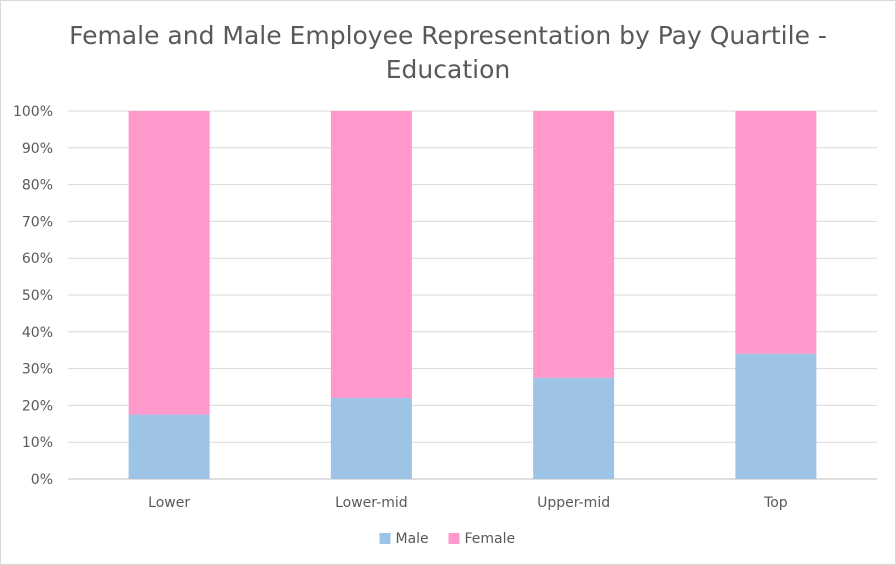 The height and width of the screenshot is (565, 896). I want to click on legend-label-female: Female, so click(490, 539).